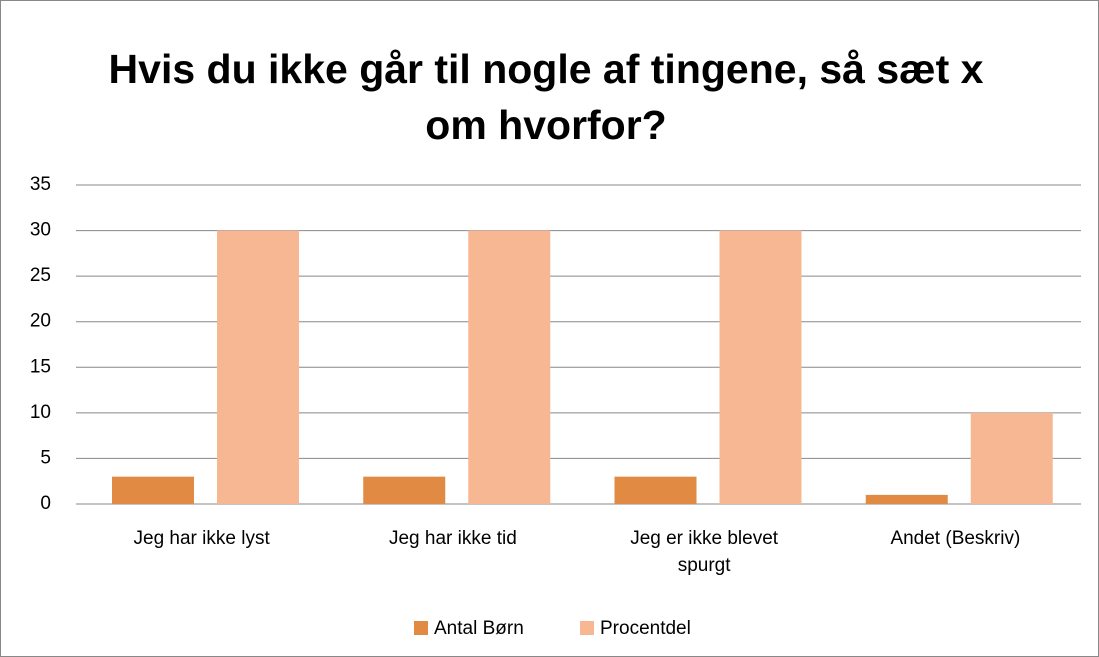 This screenshot has width=1099, height=657. Describe the element at coordinates (479, 628) in the screenshot. I see `legend-label: Antal Børn` at that location.